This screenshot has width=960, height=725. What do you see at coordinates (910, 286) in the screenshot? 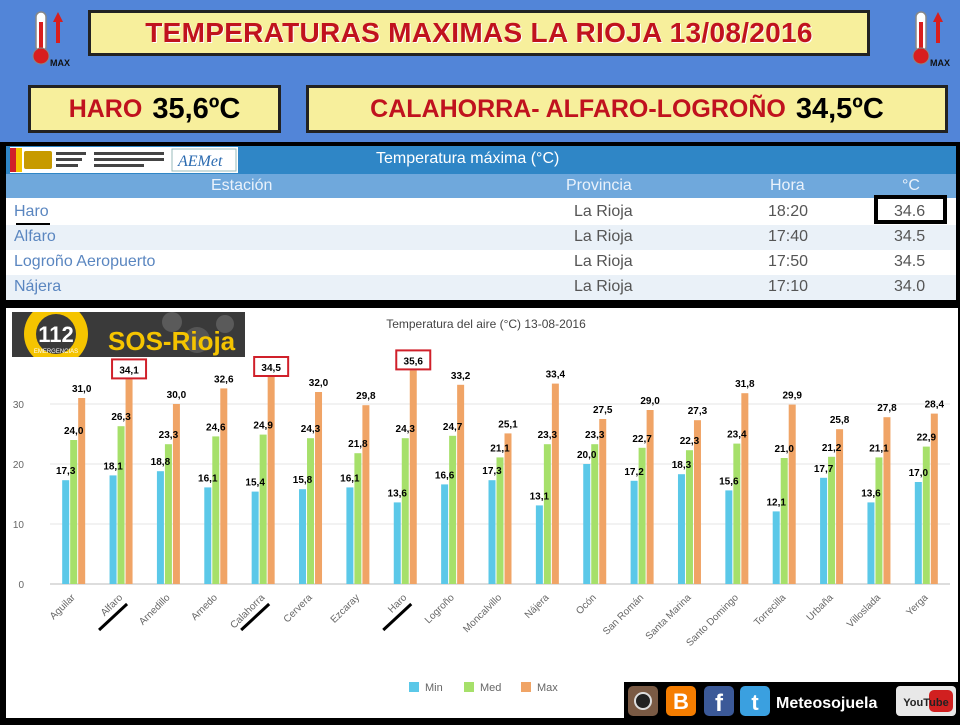
I see `row-temp: 34.0` at bounding box center [910, 286].